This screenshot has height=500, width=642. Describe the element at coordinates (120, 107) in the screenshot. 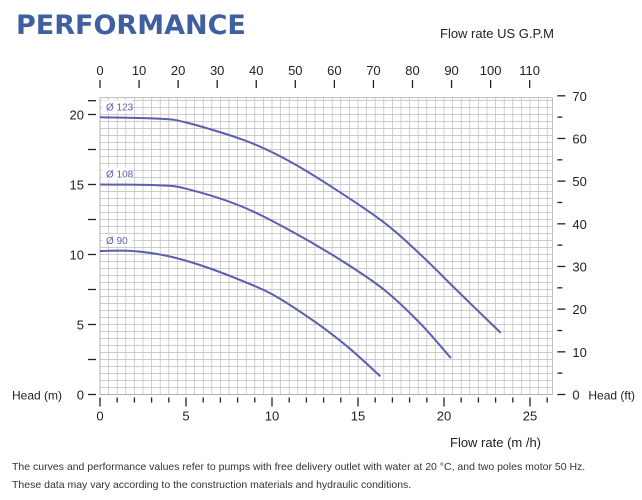

I see `curve-label: Ø 123` at that location.